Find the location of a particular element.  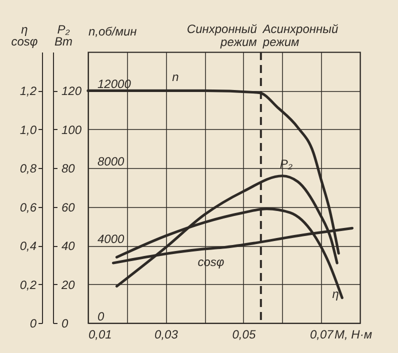

y-axis-title: η cosφ is located at coordinates (24, 35).